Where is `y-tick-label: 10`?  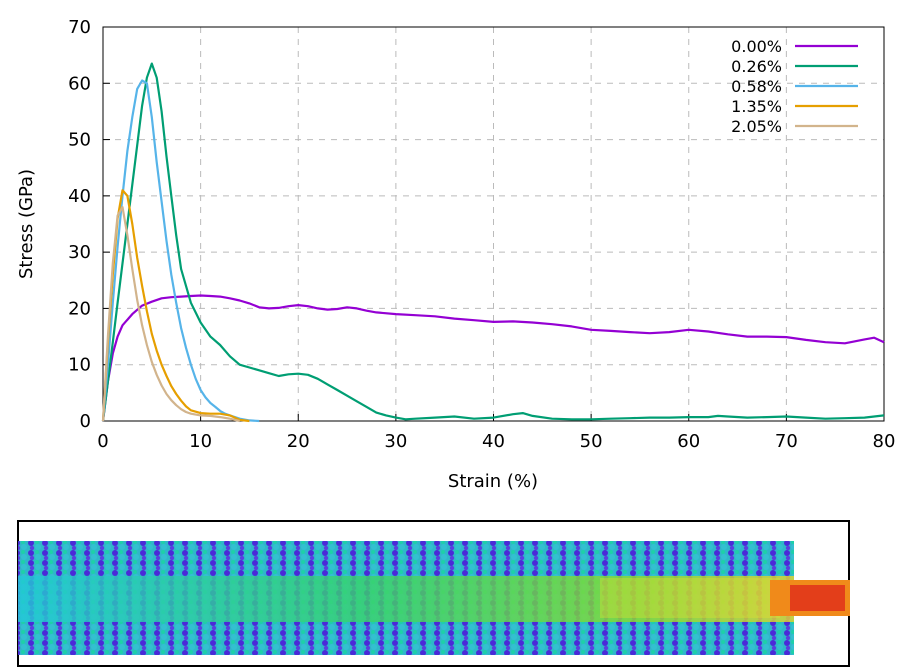
y-tick-label: 10 is located at coordinates (79, 365).